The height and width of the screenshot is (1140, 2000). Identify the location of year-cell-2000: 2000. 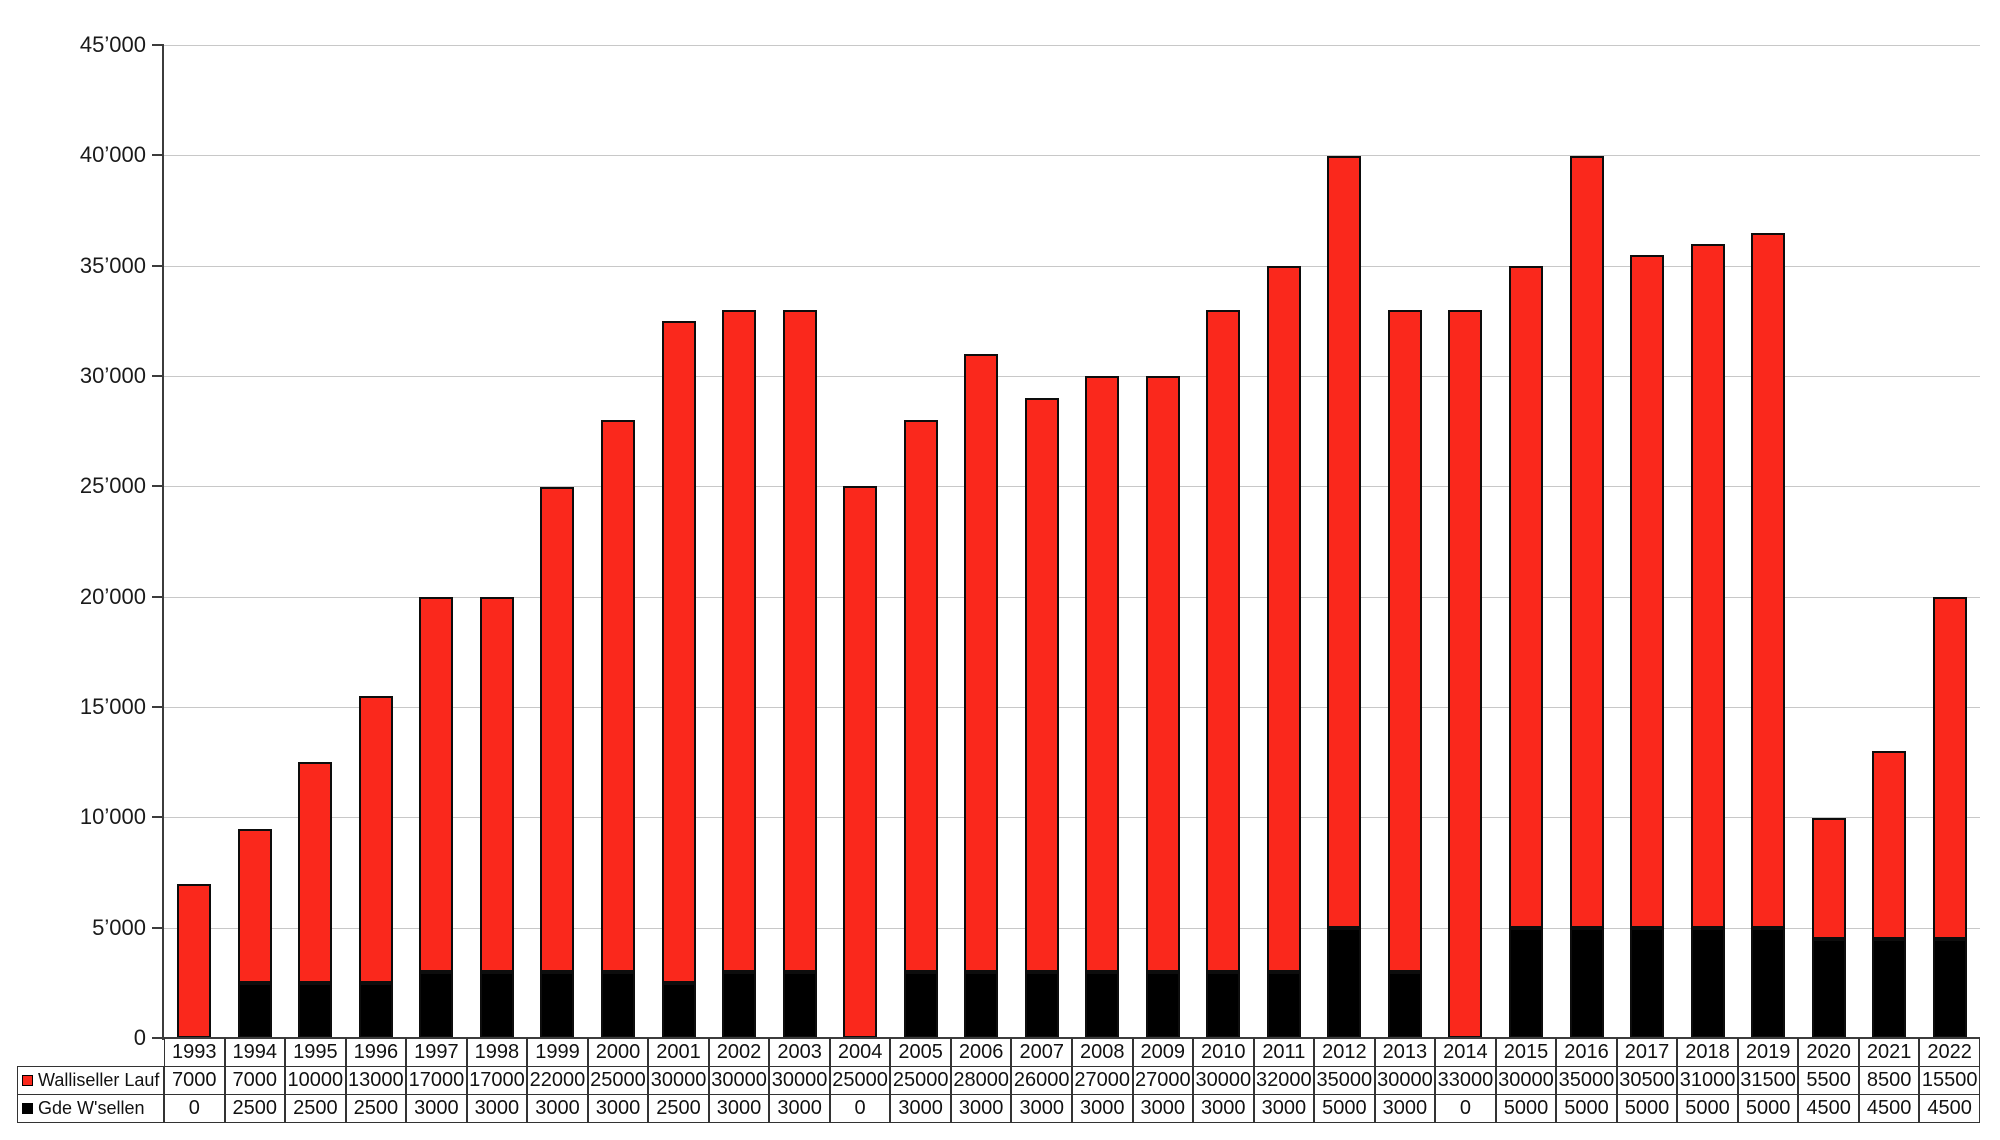
(618, 1052).